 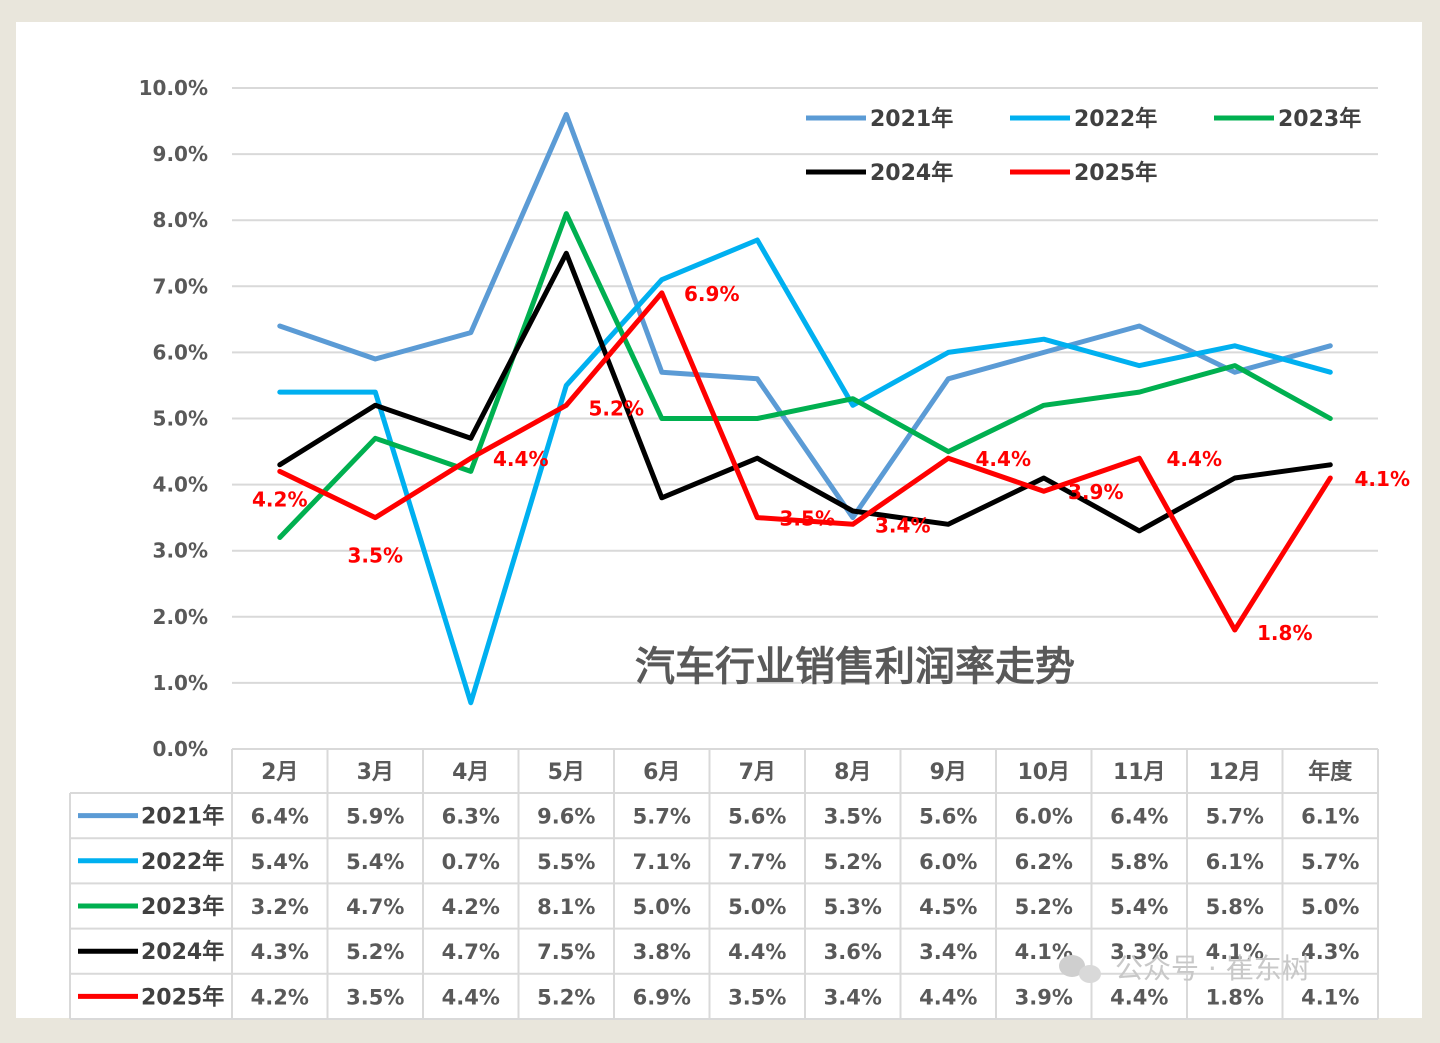 I want to click on table-cell: 6.2%, so click(x=1044, y=862).